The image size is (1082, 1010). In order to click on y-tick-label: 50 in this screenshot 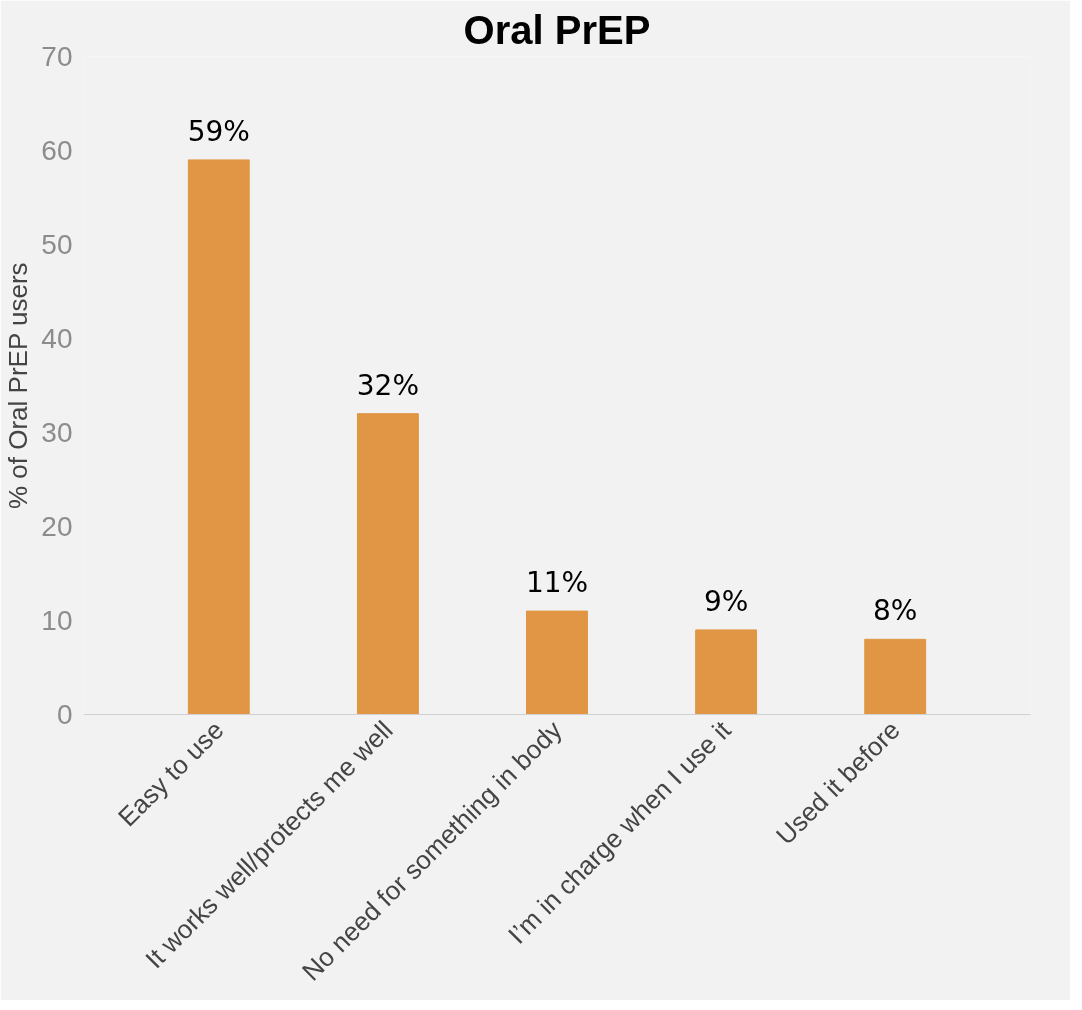, I will do `click(57, 244)`.